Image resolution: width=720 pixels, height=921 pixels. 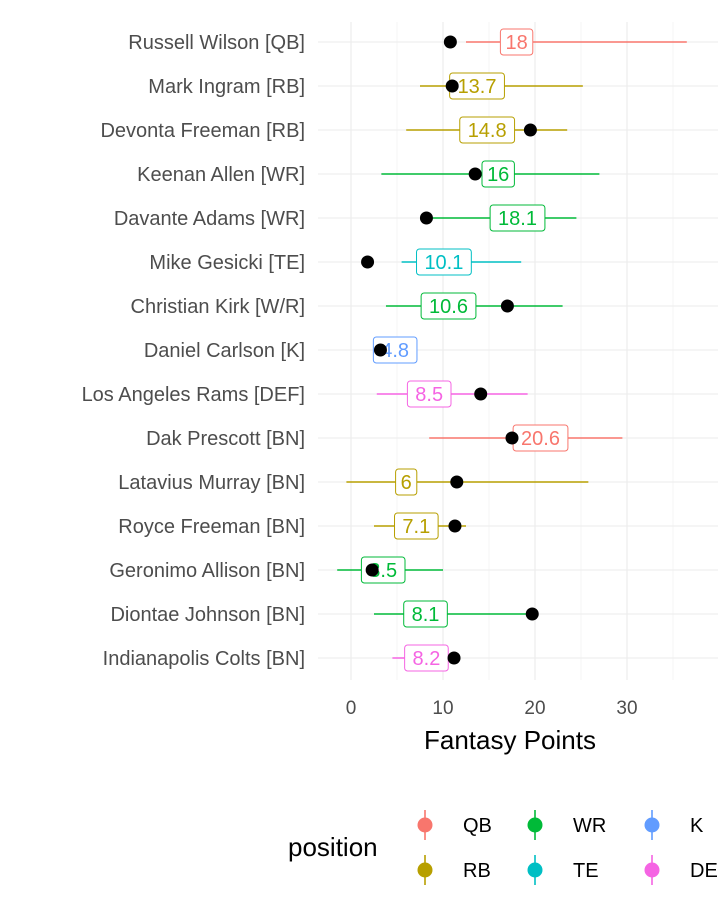 What do you see at coordinates (503, 847) in the screenshot?
I see `legend: position QB WR K RB TE DE` at bounding box center [503, 847].